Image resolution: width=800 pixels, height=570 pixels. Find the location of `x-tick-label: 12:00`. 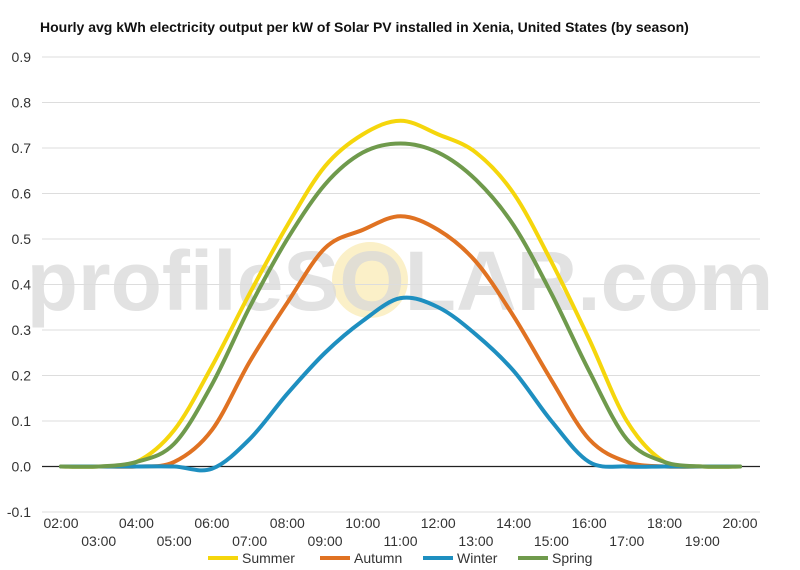

x-tick-label: 12:00 is located at coordinates (438, 523).